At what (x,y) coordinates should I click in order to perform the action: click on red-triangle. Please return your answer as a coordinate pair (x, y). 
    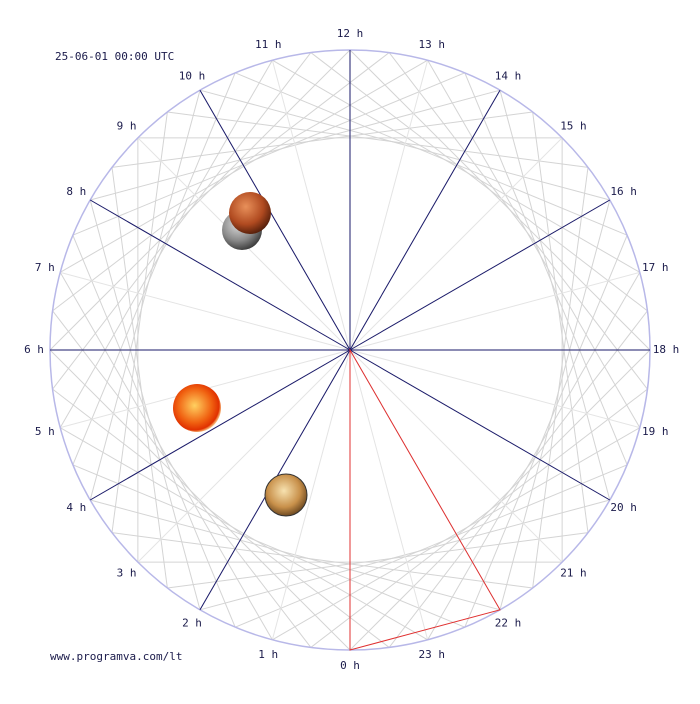
    Looking at the image, I should click on (425, 499).